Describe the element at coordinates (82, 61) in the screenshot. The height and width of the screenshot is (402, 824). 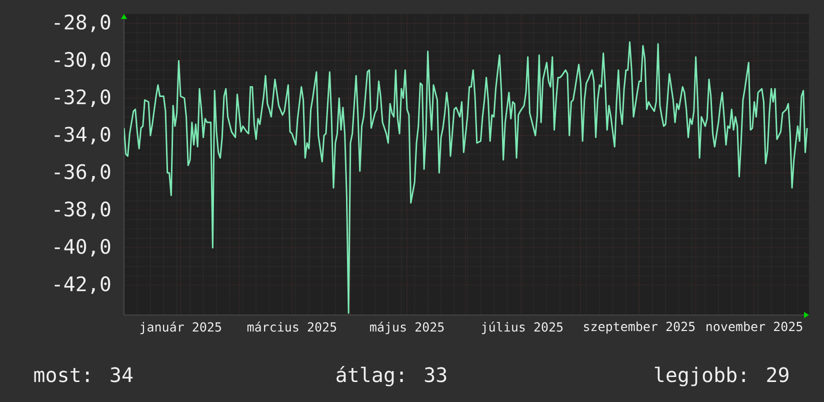
I see `y-tick-label: -30,0` at that location.